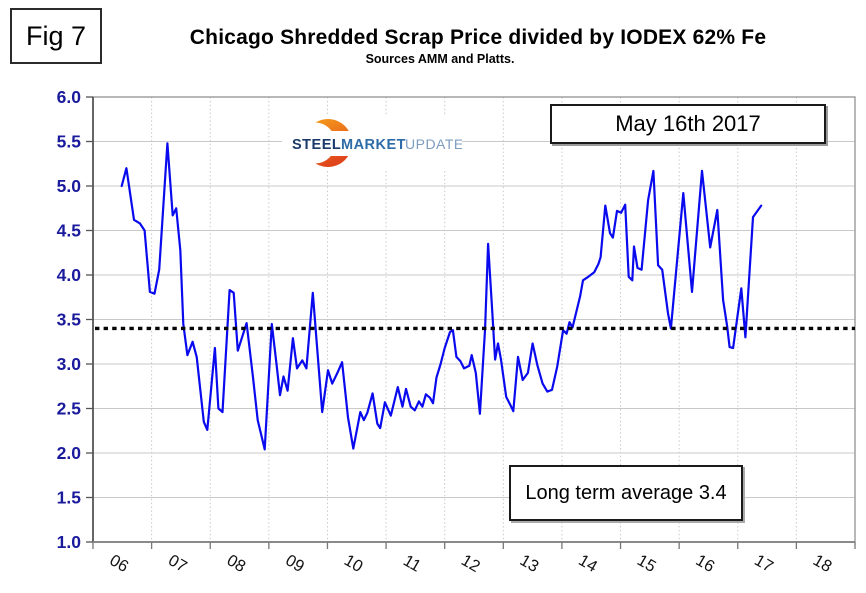 The image size is (866, 593). I want to click on long-term-average-label: Long term average 3.4, so click(626, 492).